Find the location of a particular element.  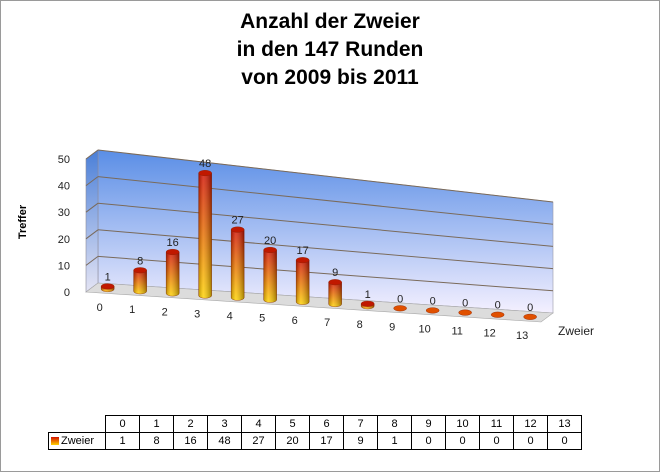

x-tick-label: 9 is located at coordinates (392, 327).